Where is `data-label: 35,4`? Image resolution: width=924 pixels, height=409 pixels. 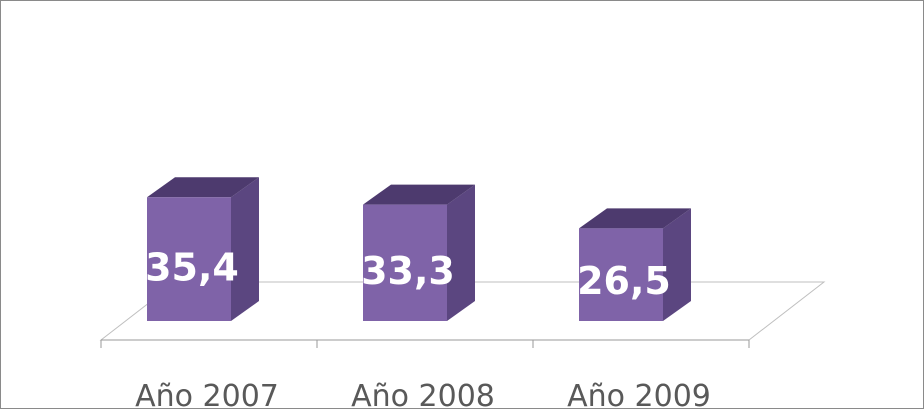
data-label: 35,4 is located at coordinates (192, 268).